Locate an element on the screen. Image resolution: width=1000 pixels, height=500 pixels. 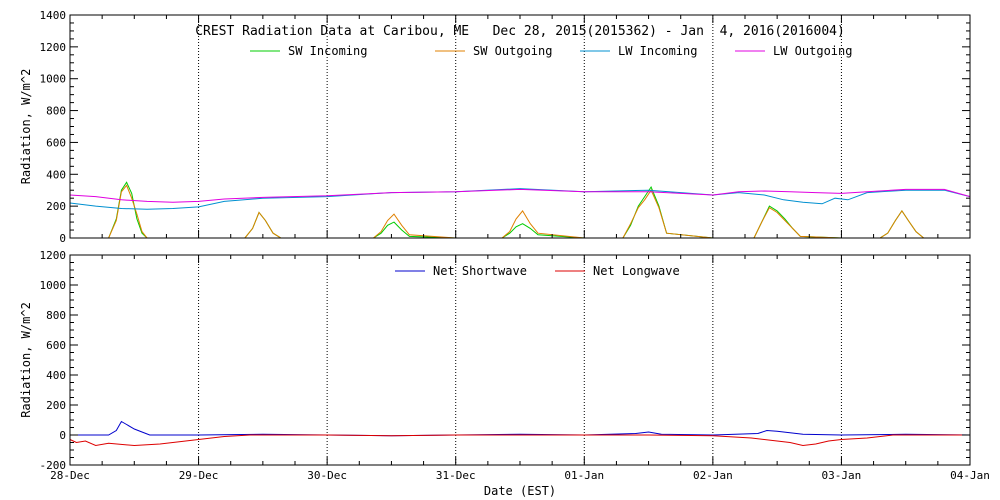
series-line-lw-incoming is located at coordinates (520, 199).